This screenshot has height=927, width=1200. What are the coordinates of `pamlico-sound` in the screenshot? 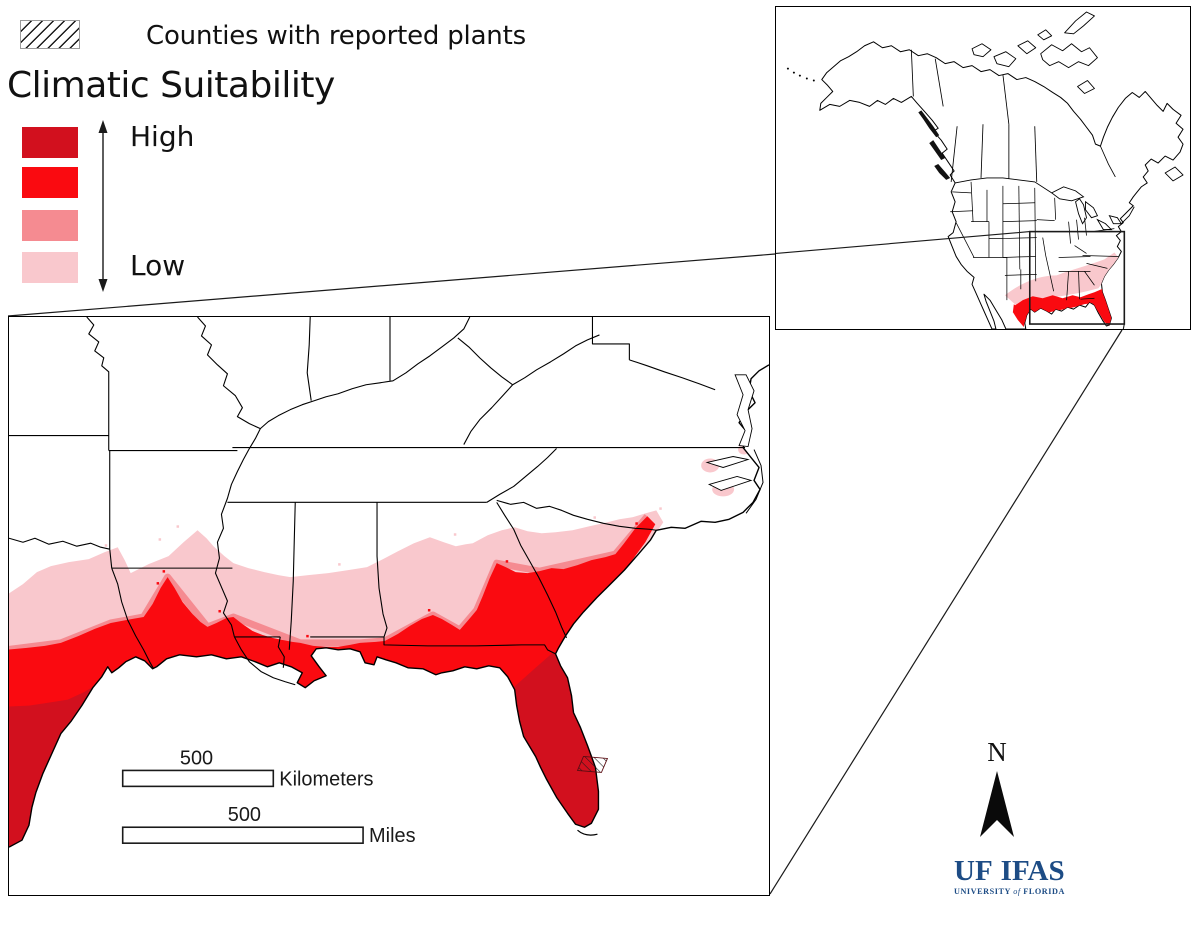 It's located at (727, 462).